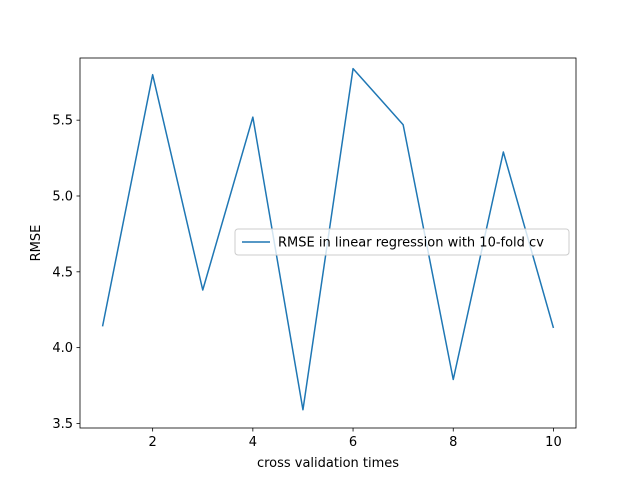 Image resolution: width=640 pixels, height=484 pixels. What do you see at coordinates (553, 442) in the screenshot?
I see `x-tick-label: 10` at bounding box center [553, 442].